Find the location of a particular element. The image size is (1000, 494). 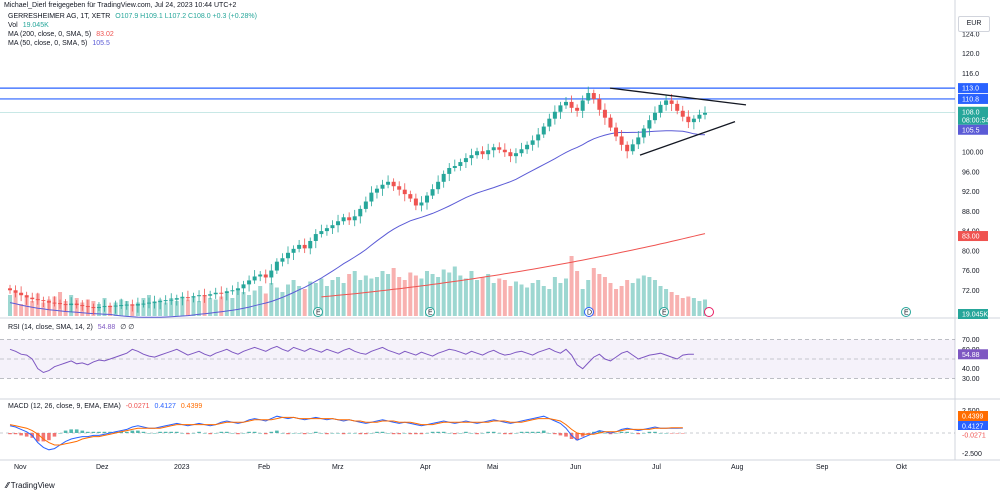

price-tick-label: 88.00 is located at coordinates (971, 212).